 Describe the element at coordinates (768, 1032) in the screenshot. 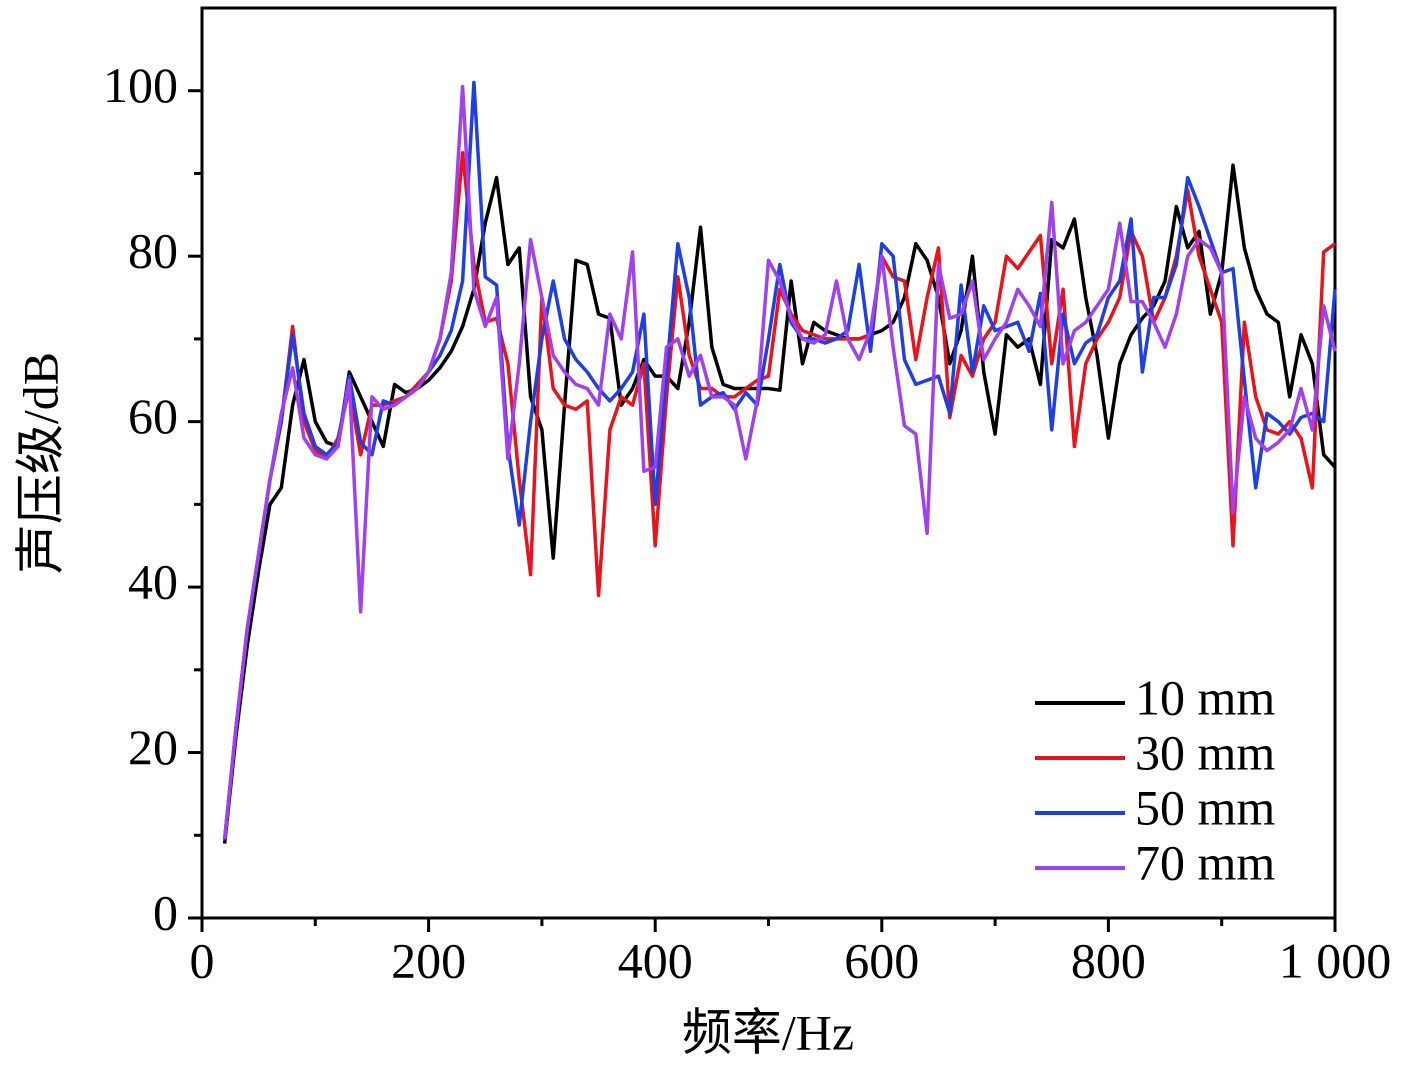

I see `x-axis-label: 频率/Hz` at that location.